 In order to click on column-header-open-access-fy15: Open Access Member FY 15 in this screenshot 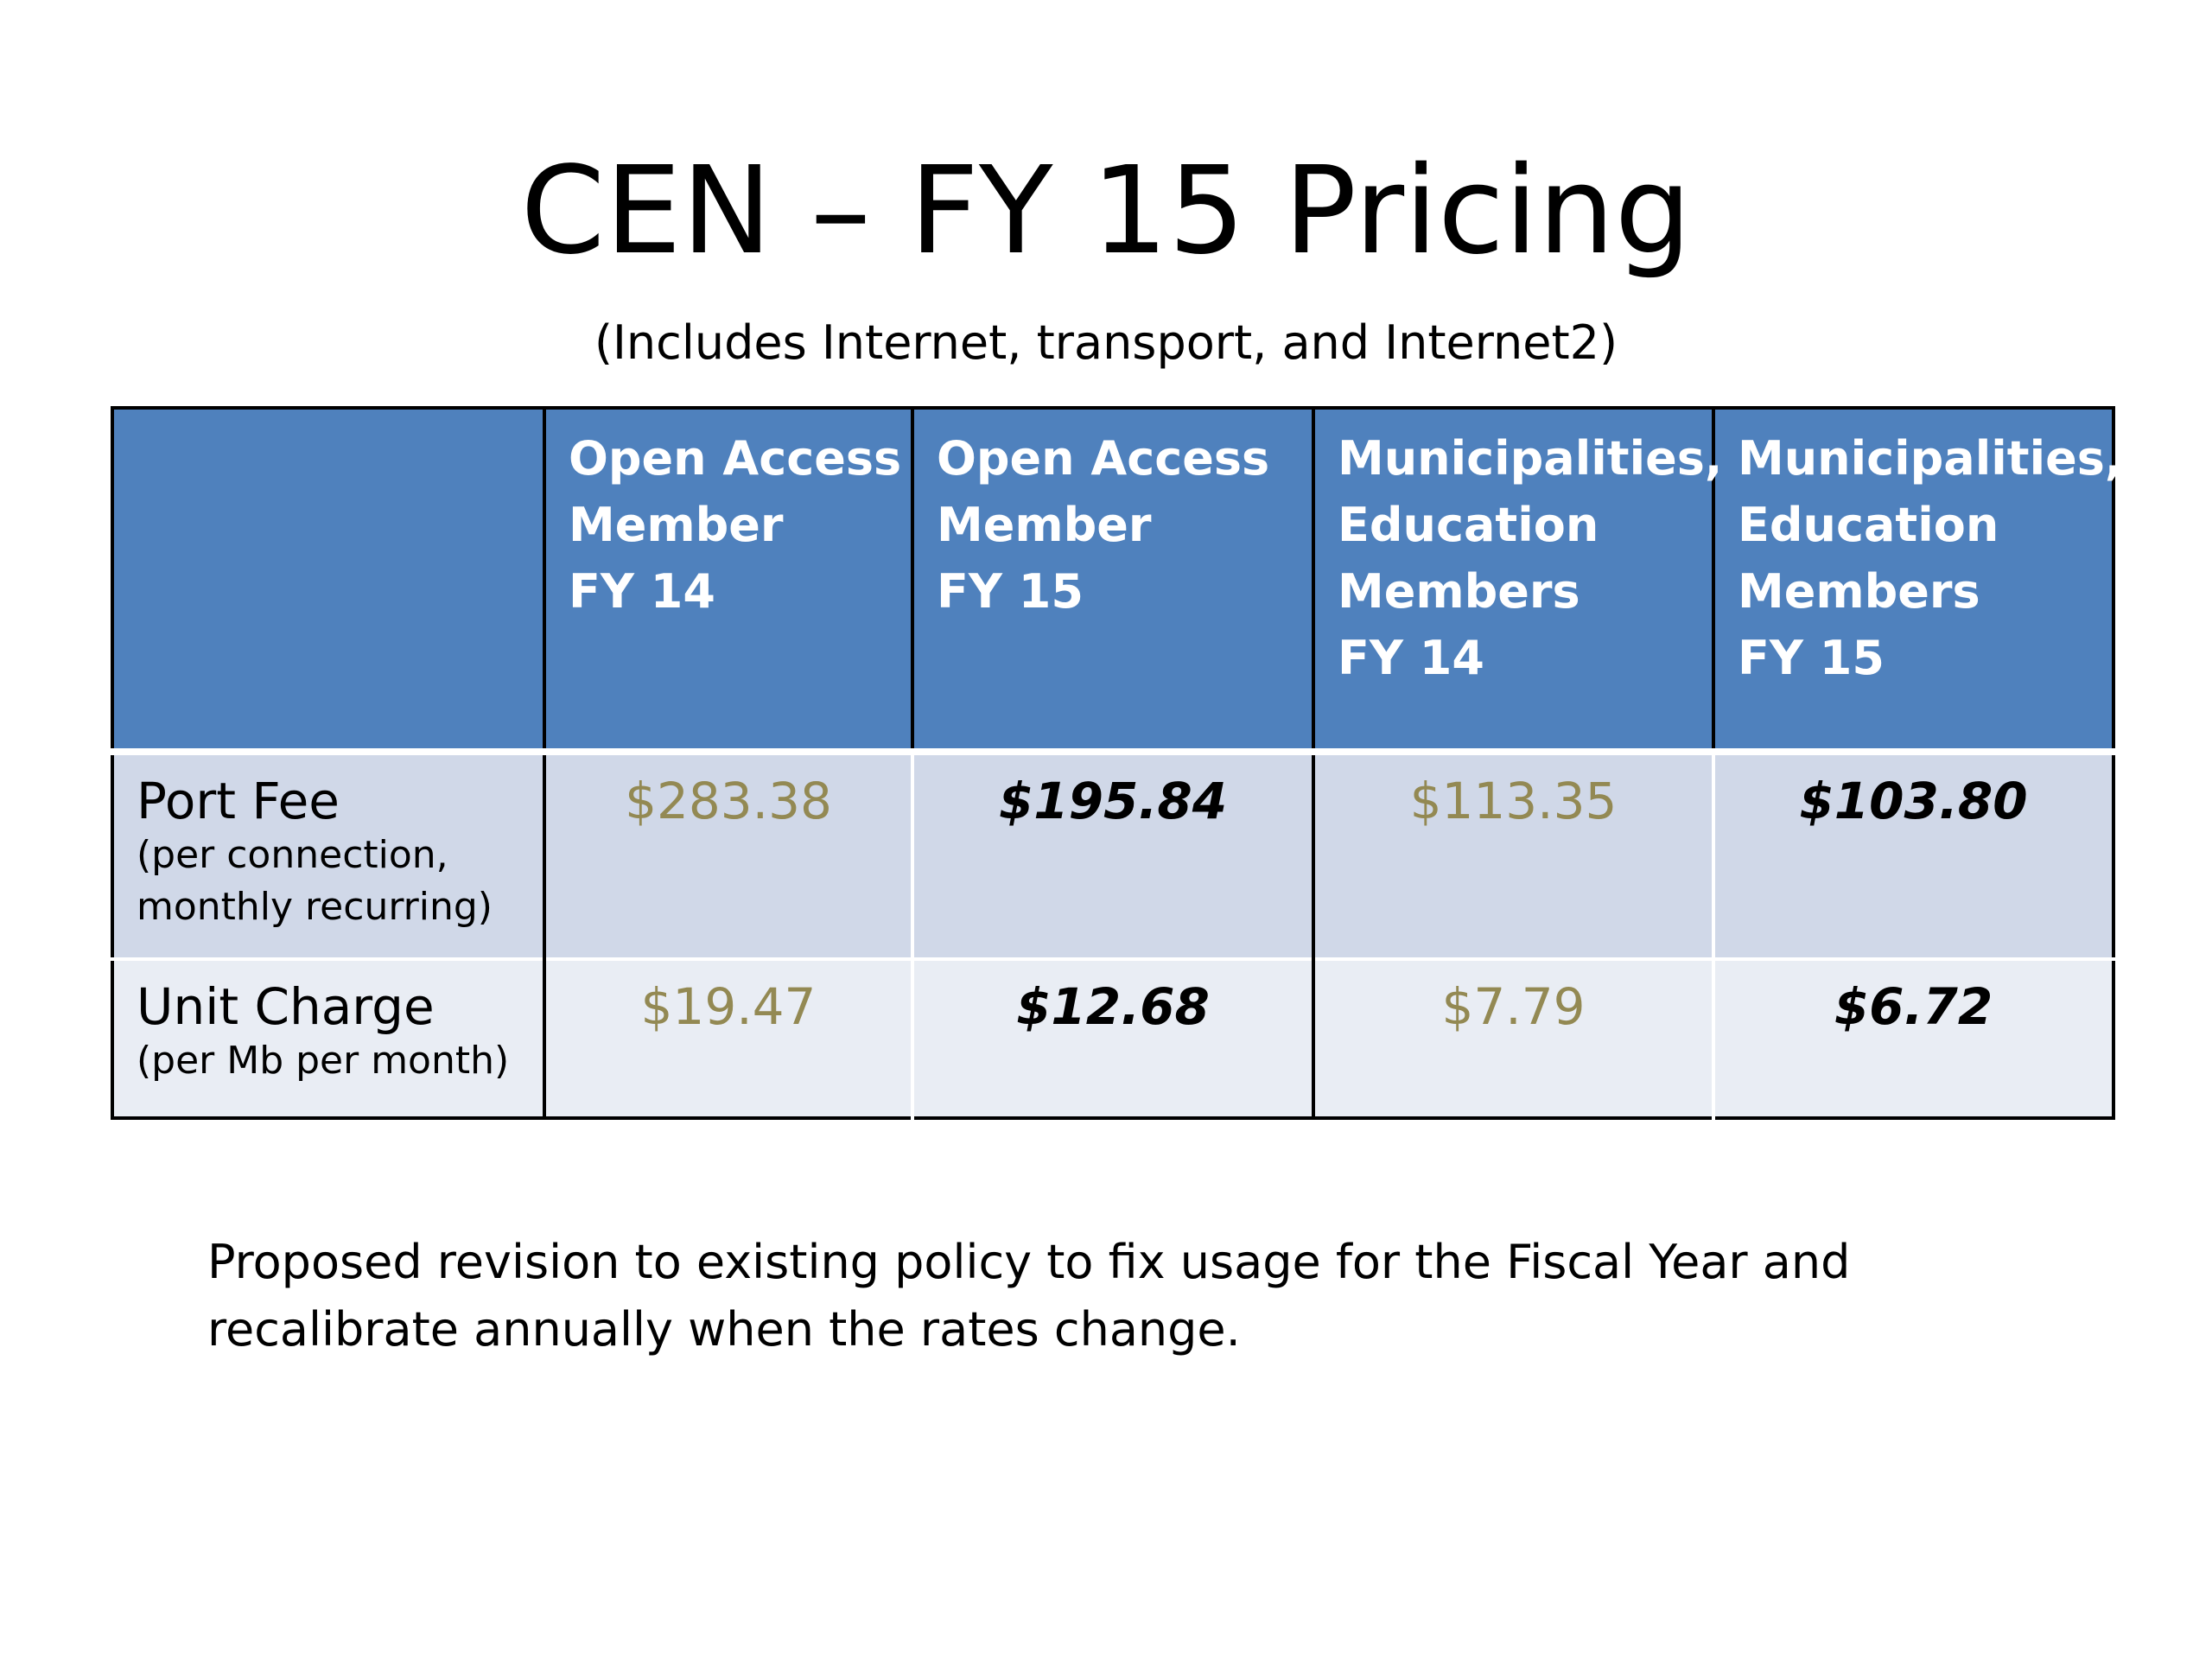, I will do `click(1112, 581)`.